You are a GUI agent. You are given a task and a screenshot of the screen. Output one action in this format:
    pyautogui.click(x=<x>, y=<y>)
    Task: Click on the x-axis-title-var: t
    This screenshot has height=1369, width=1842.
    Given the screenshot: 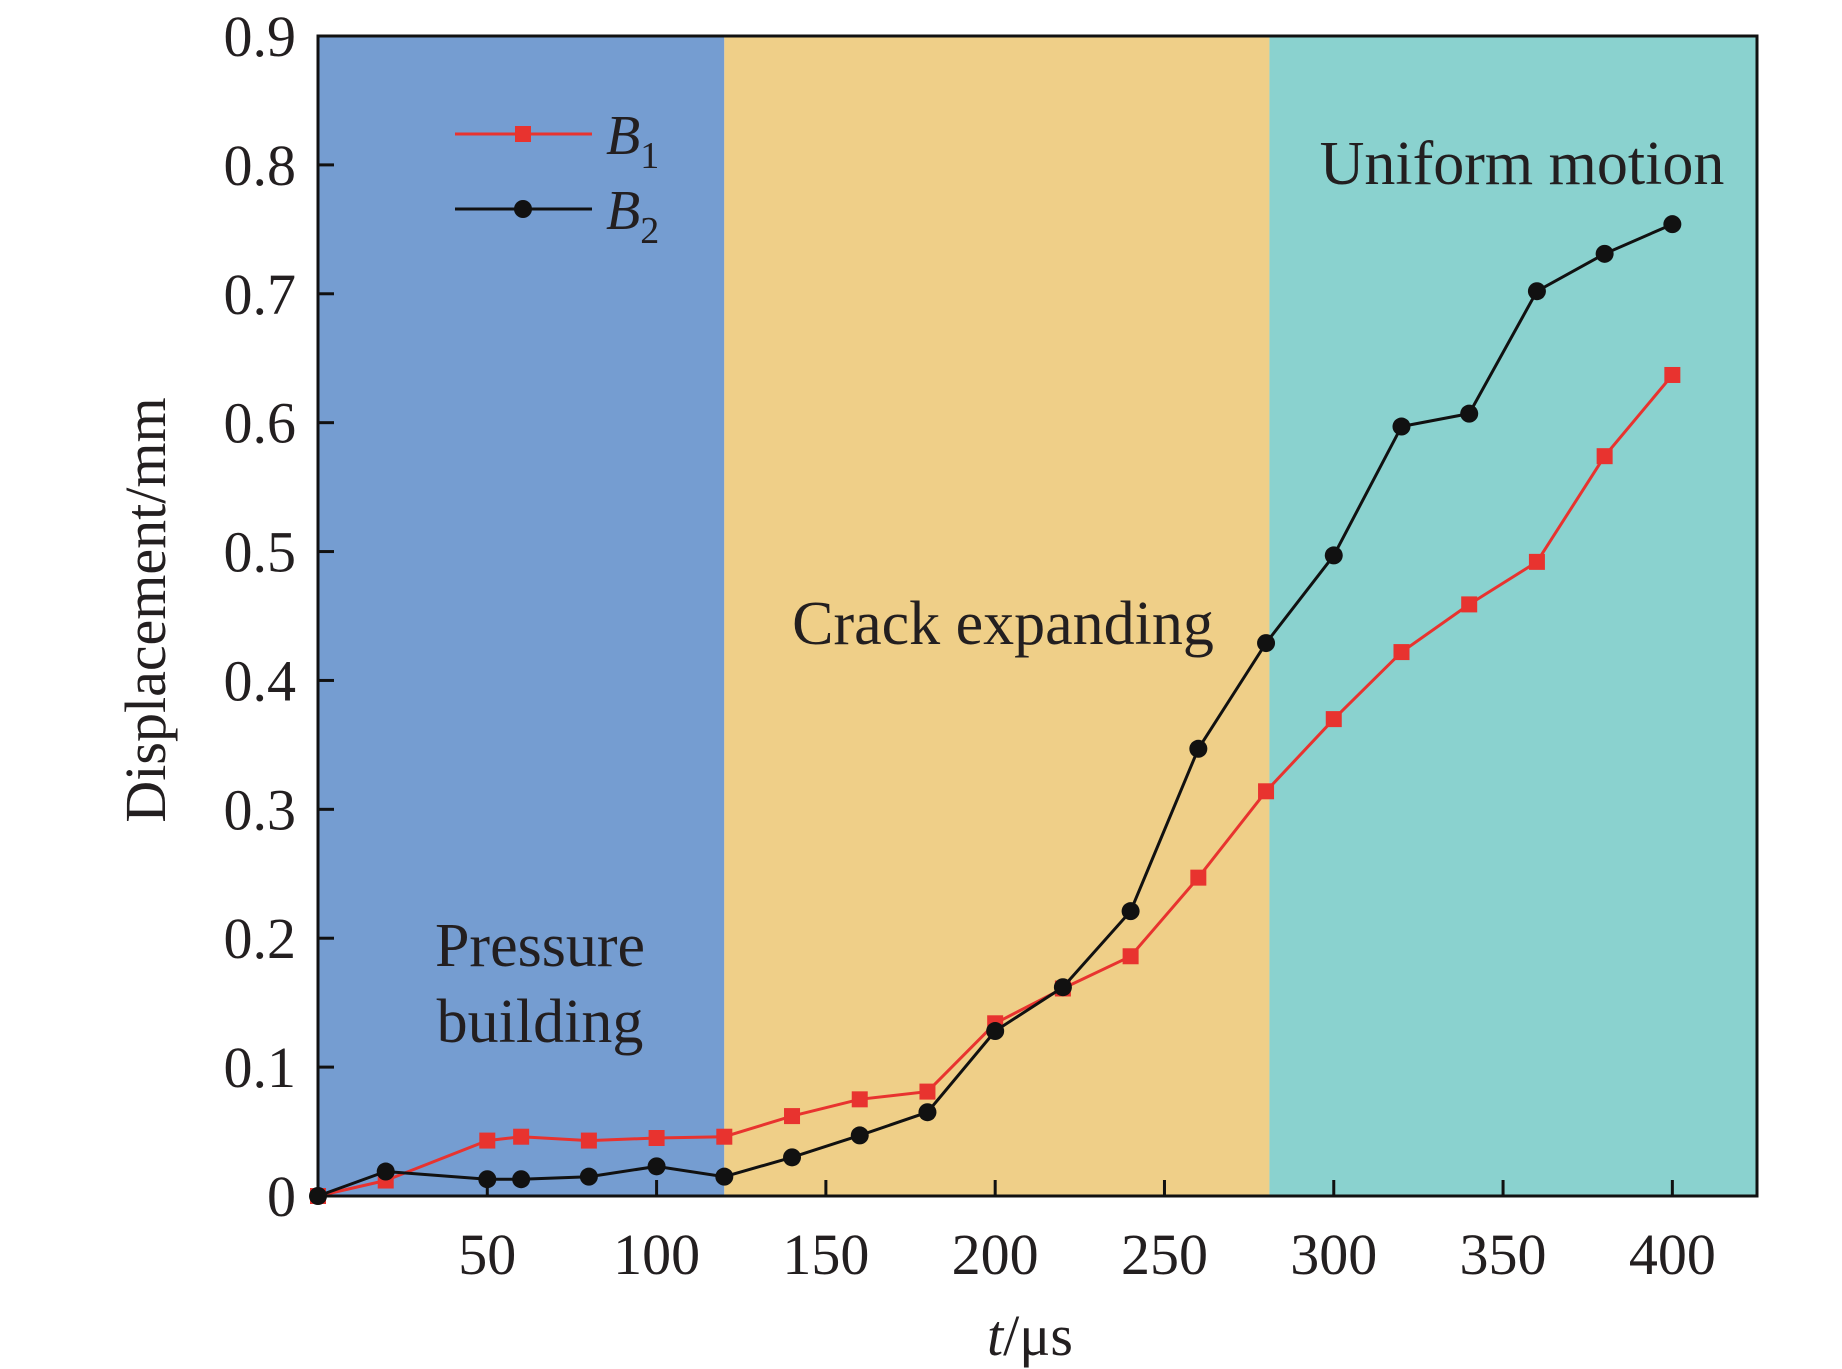 What is the action you would take?
    pyautogui.click(x=996, y=1335)
    